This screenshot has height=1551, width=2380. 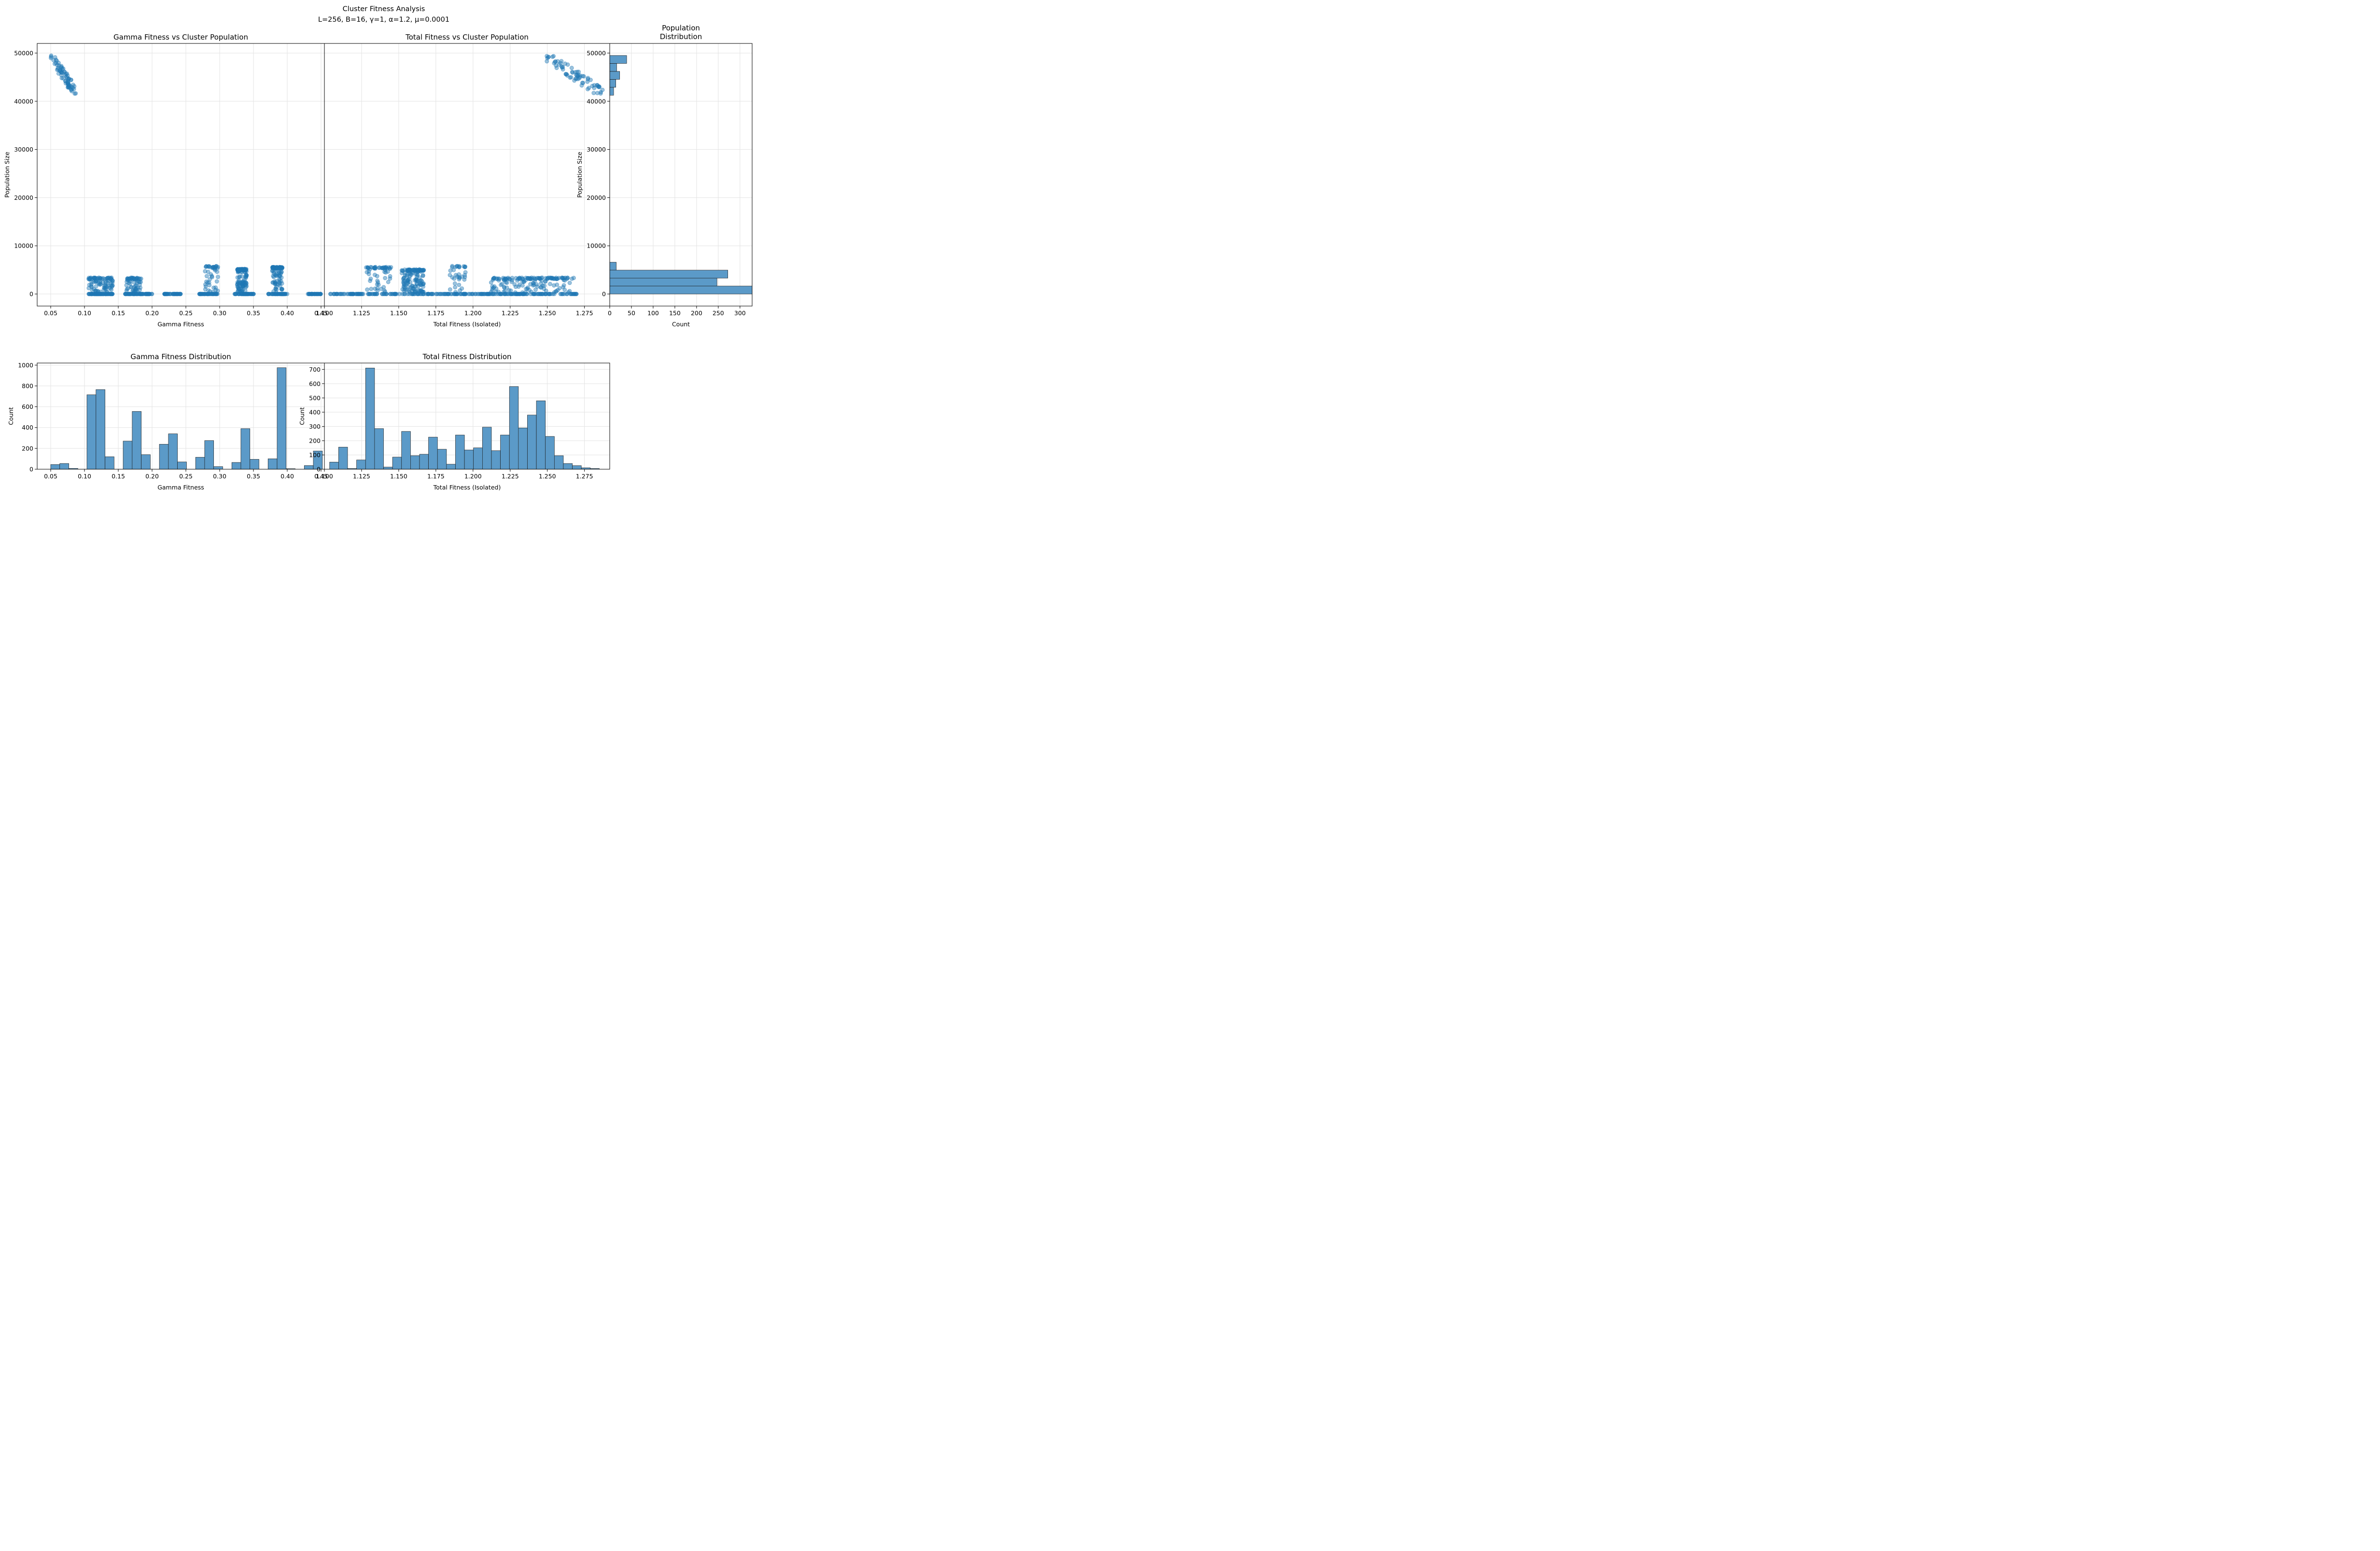 What do you see at coordinates (362, 476) in the screenshot?
I see `total_hist-xtick-label: 1.125` at bounding box center [362, 476].